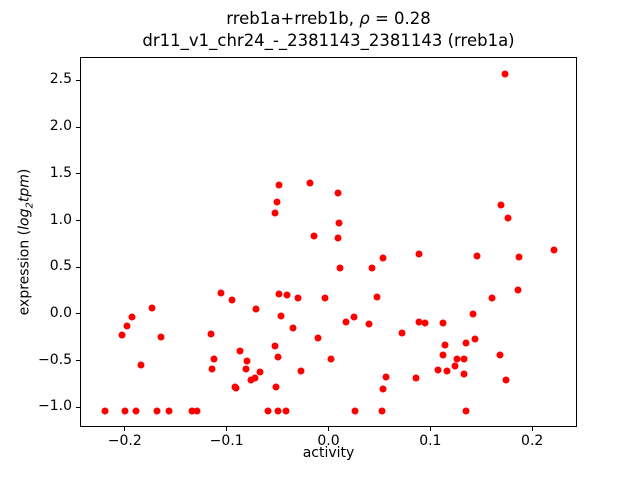  What do you see at coordinates (60, 266) in the screenshot?
I see `y-tick-label: 0.5` at bounding box center [60, 266].